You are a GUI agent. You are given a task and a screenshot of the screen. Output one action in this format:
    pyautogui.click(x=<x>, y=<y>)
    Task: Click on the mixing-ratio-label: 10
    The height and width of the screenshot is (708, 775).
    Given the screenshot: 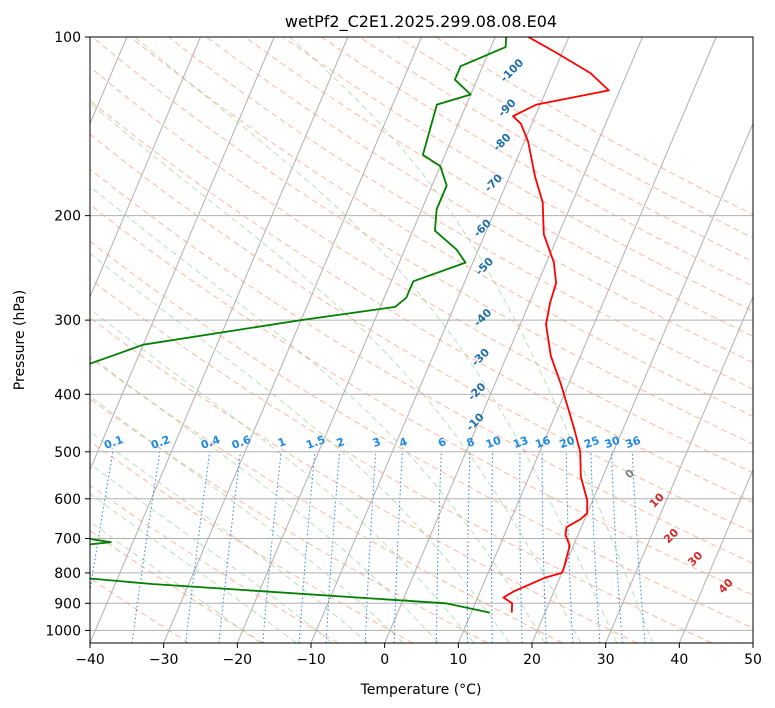 What is the action you would take?
    pyautogui.click(x=493, y=443)
    